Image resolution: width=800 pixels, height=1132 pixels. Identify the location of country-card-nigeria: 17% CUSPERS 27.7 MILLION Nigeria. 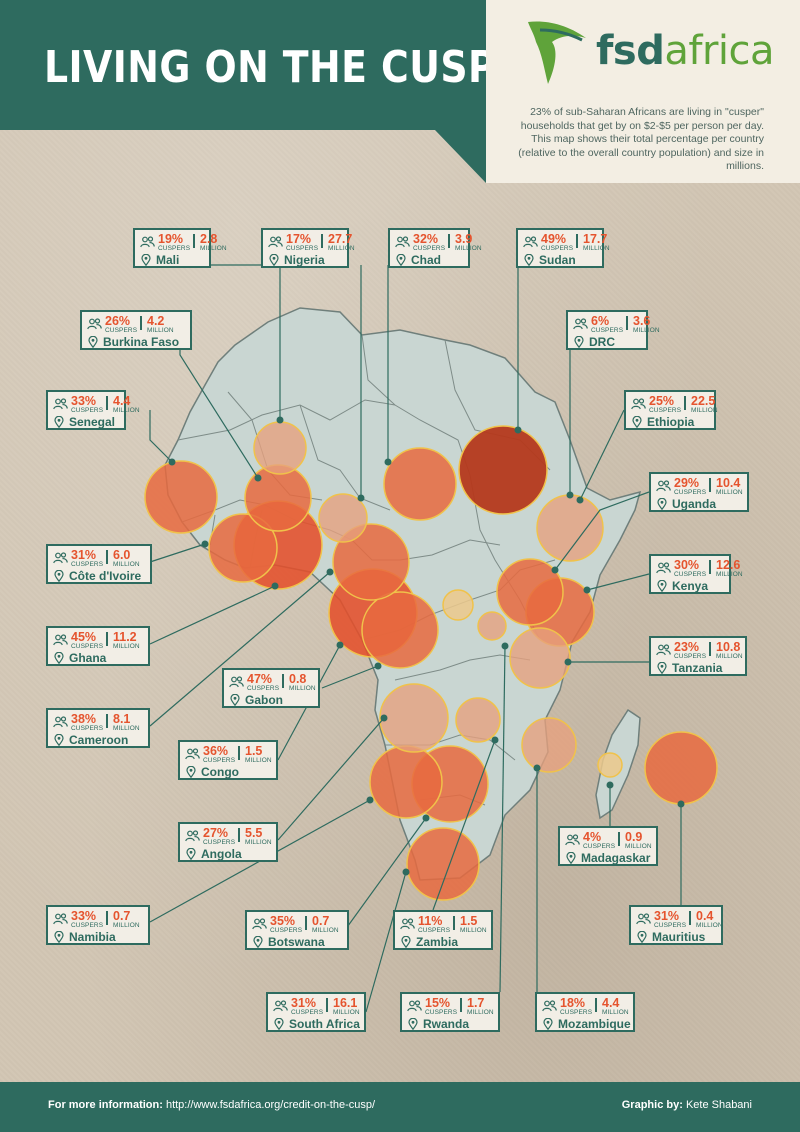
(308, 248).